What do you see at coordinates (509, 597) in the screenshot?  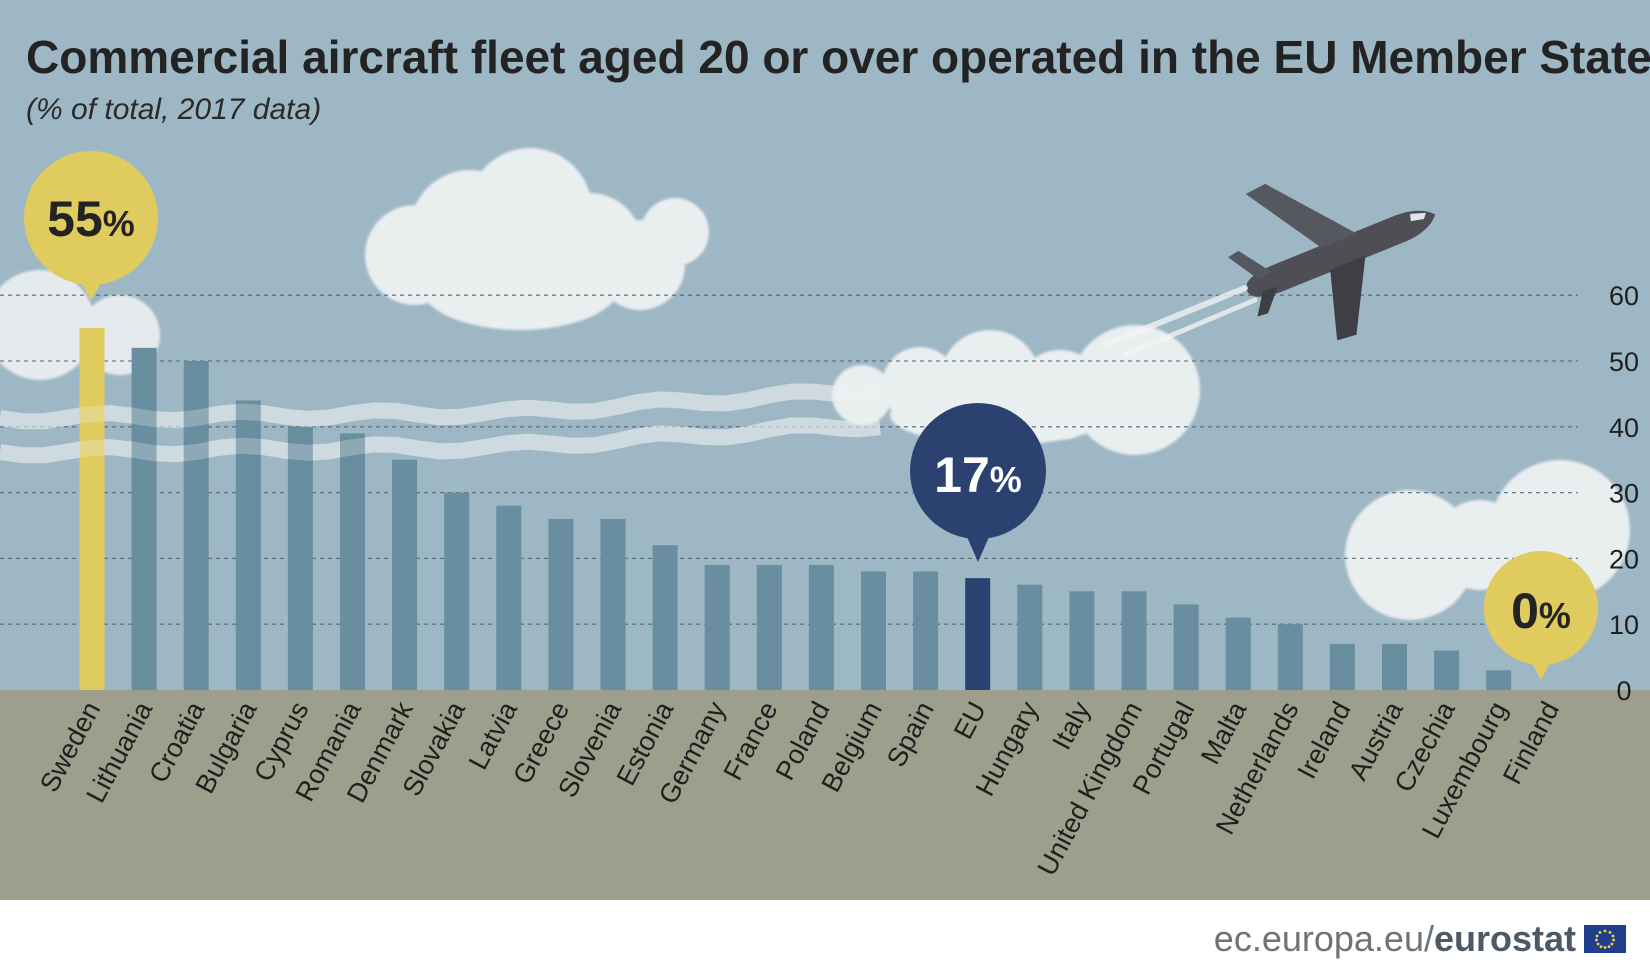 I see `bar-latvia` at bounding box center [509, 597].